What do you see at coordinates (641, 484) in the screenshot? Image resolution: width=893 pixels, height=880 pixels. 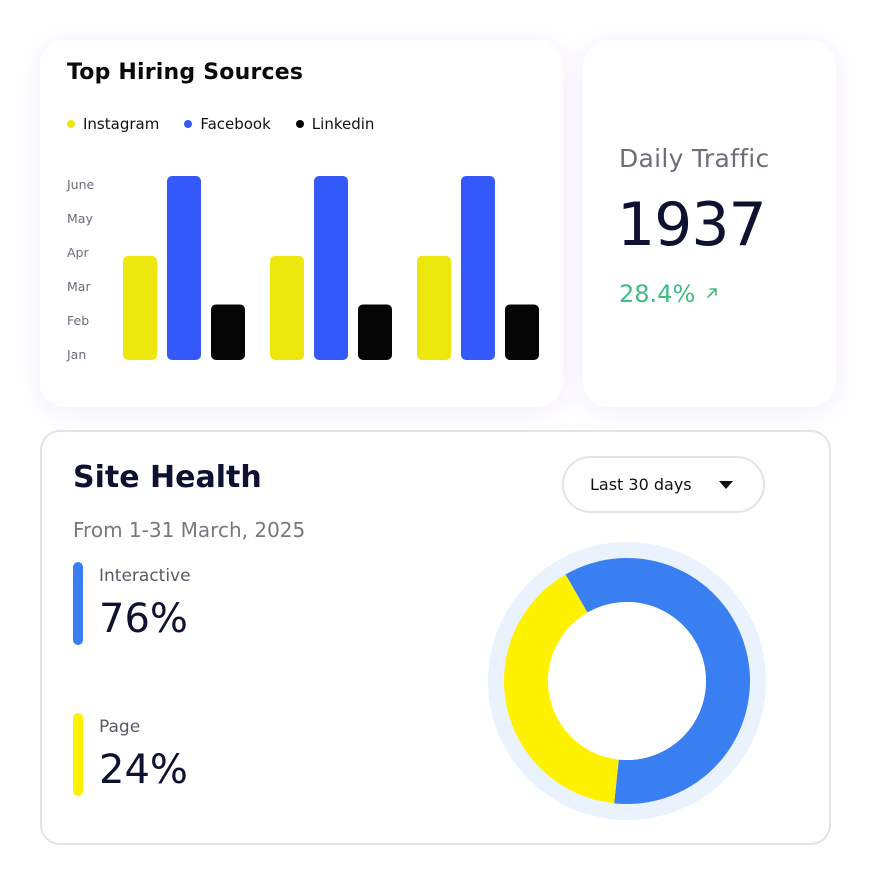 I see `date-range-dropdown-label: Last 30 days` at bounding box center [641, 484].